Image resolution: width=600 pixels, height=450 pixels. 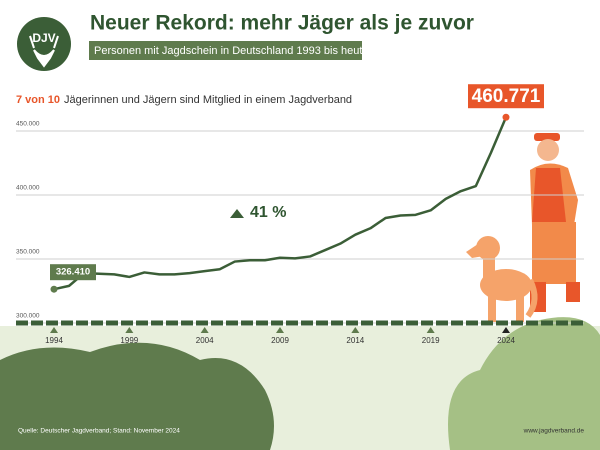 I want to click on illustration, so click(x=523, y=227).